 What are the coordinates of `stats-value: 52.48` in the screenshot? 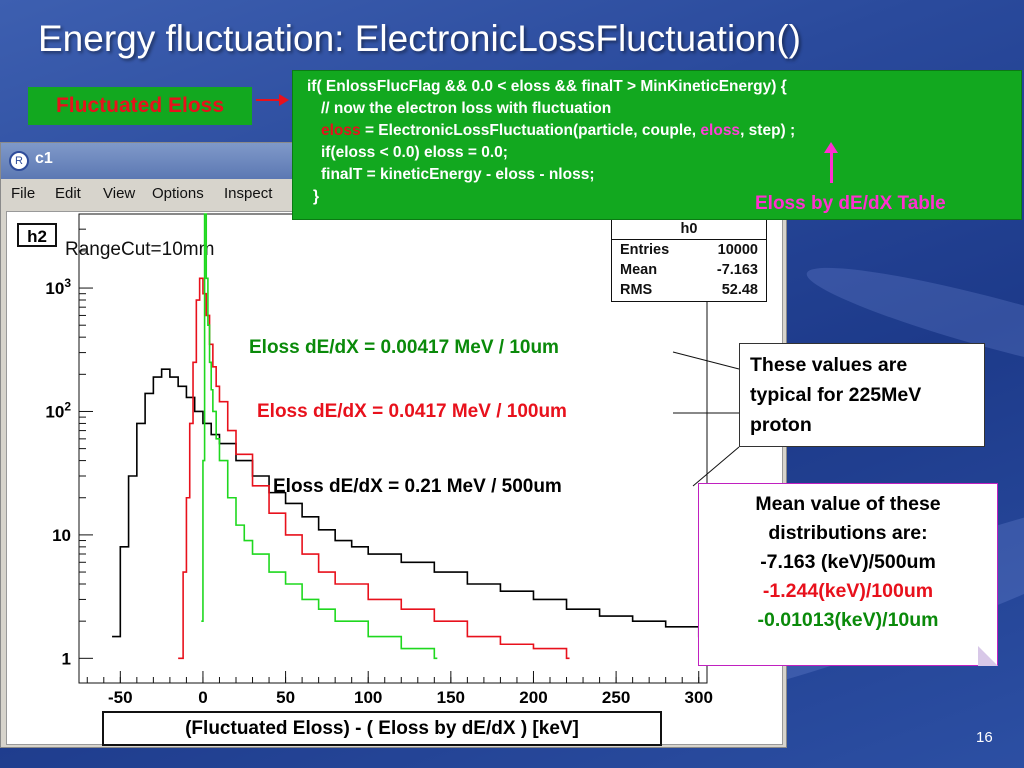 It's located at (739, 290).